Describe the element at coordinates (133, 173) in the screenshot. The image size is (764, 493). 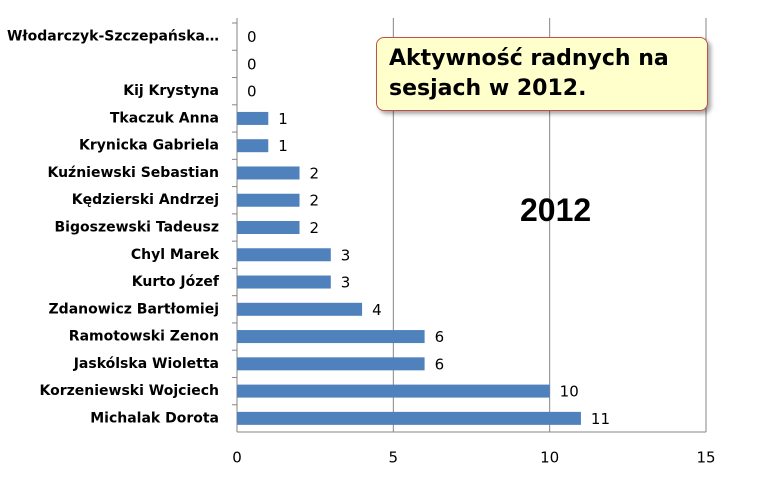
I see `y-tick-label: Kuźniewski Sebastian` at that location.